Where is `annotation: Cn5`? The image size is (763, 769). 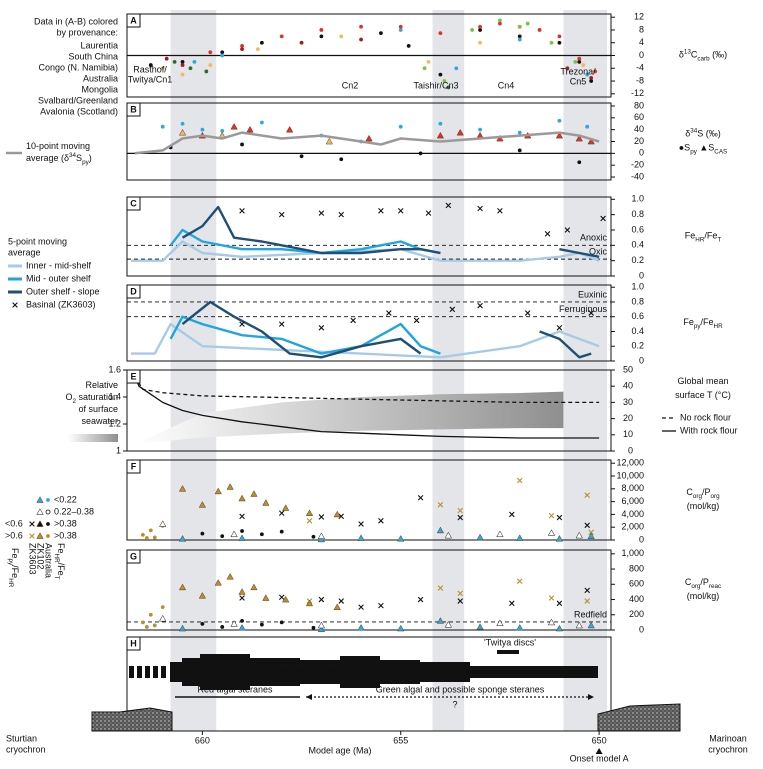 annotation: Cn5 is located at coordinates (578, 81).